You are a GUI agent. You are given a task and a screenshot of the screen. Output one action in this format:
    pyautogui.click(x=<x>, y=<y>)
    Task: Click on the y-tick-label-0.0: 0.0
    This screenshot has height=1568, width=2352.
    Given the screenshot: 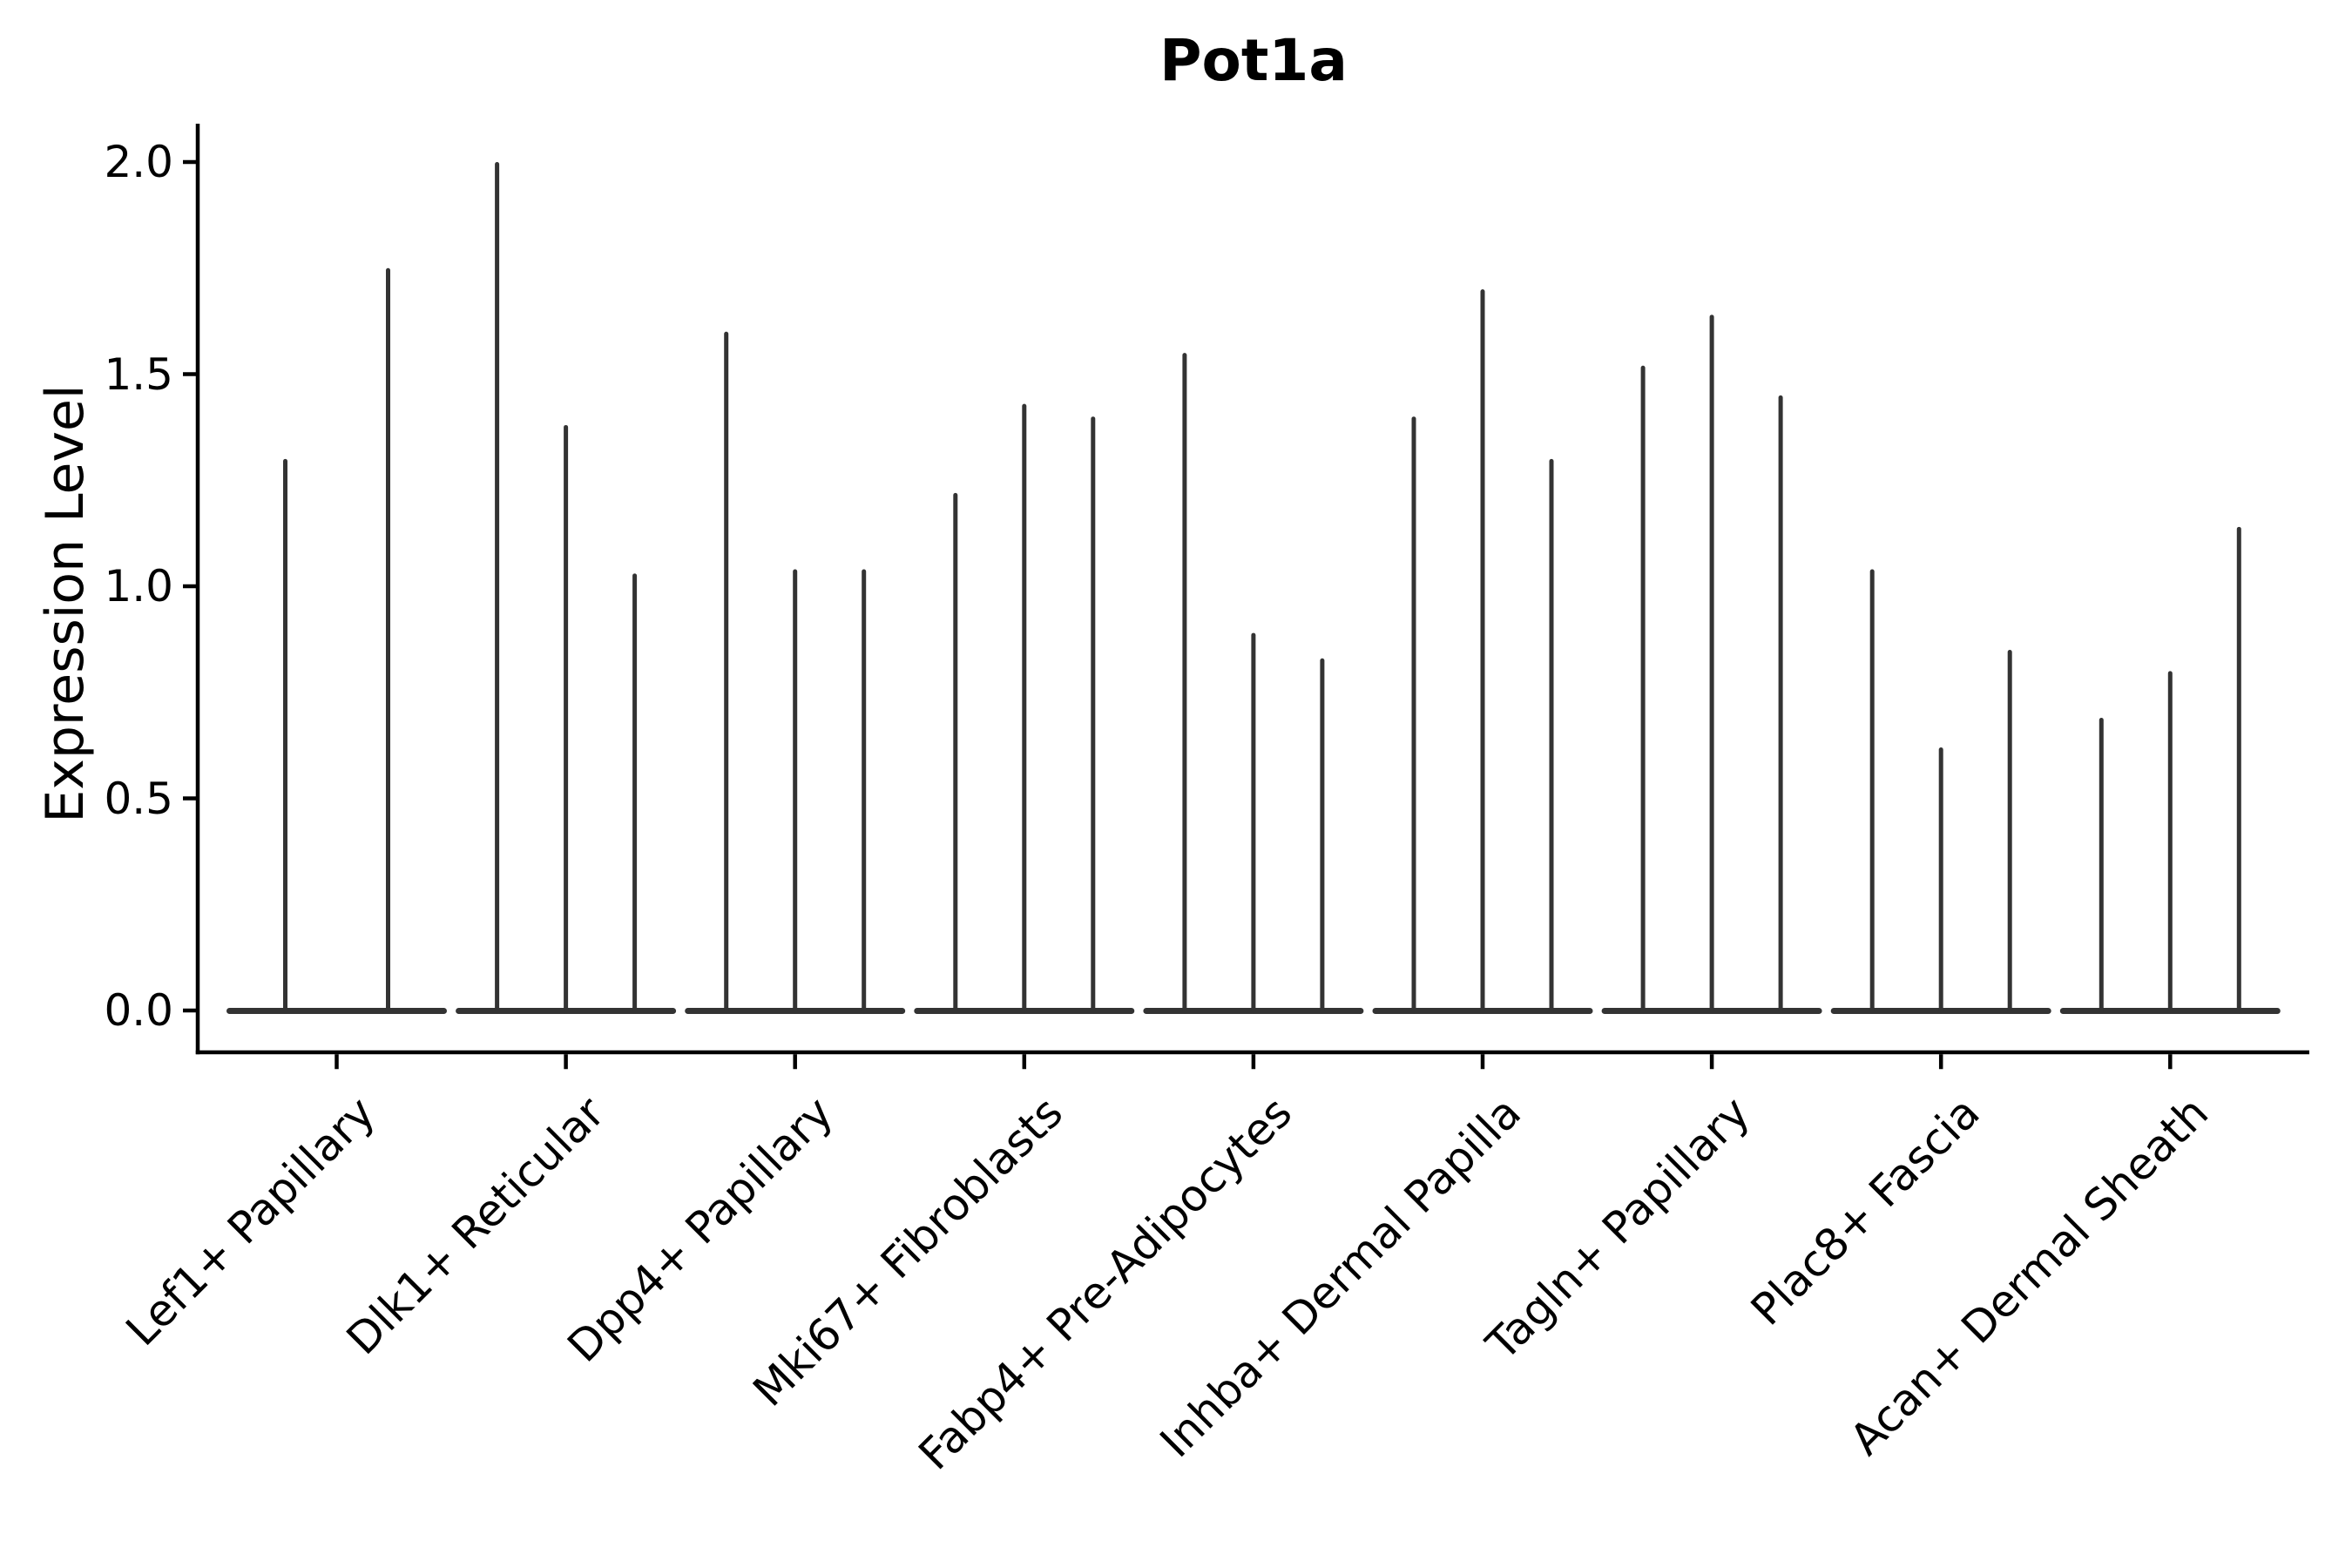 What is the action you would take?
    pyautogui.click(x=138, y=1011)
    